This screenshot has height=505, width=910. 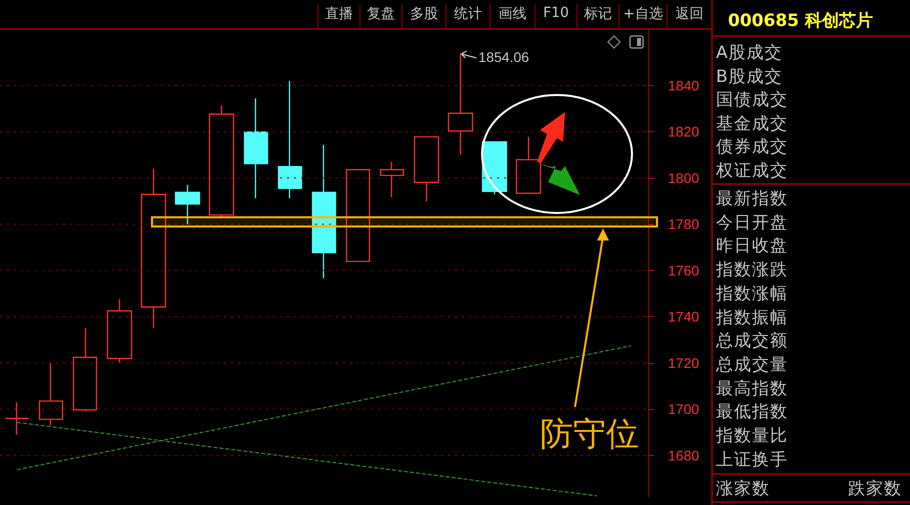 I want to click on text: 最高指数, so click(x=752, y=389).